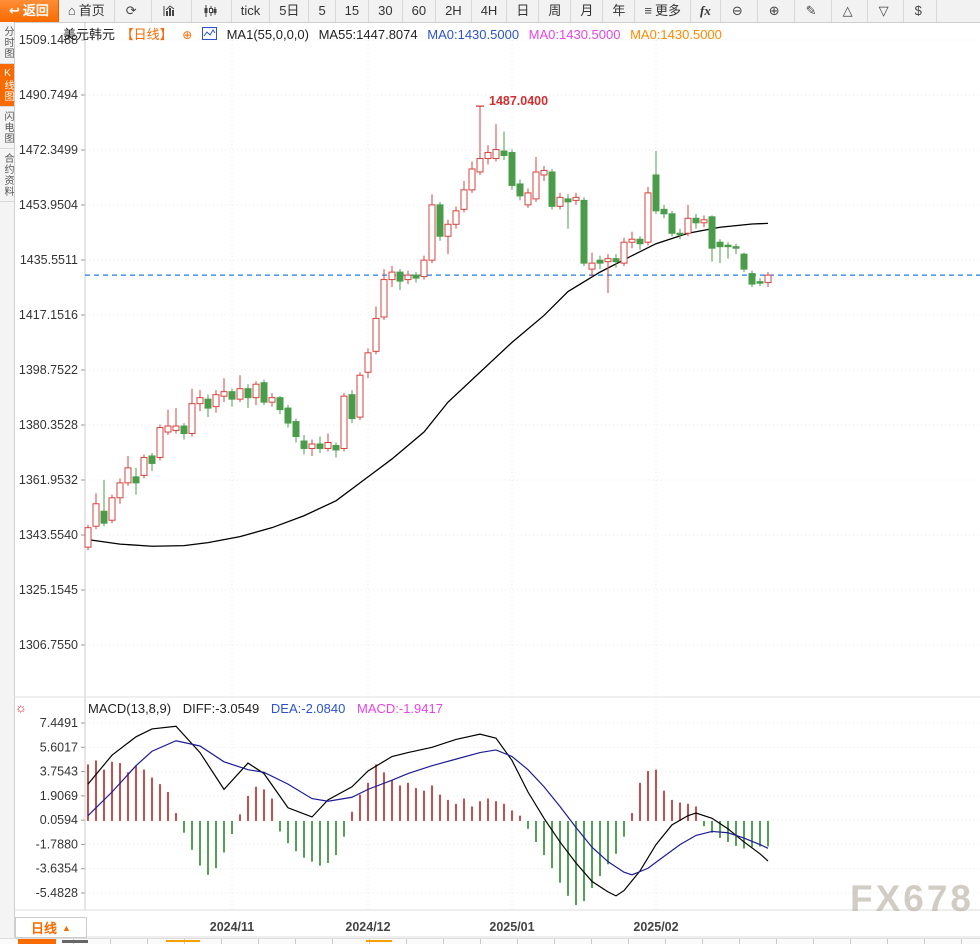 The width and height of the screenshot is (980, 944). Describe the element at coordinates (706, 11) in the screenshot. I see `indicator-fx-button: fx` at that location.